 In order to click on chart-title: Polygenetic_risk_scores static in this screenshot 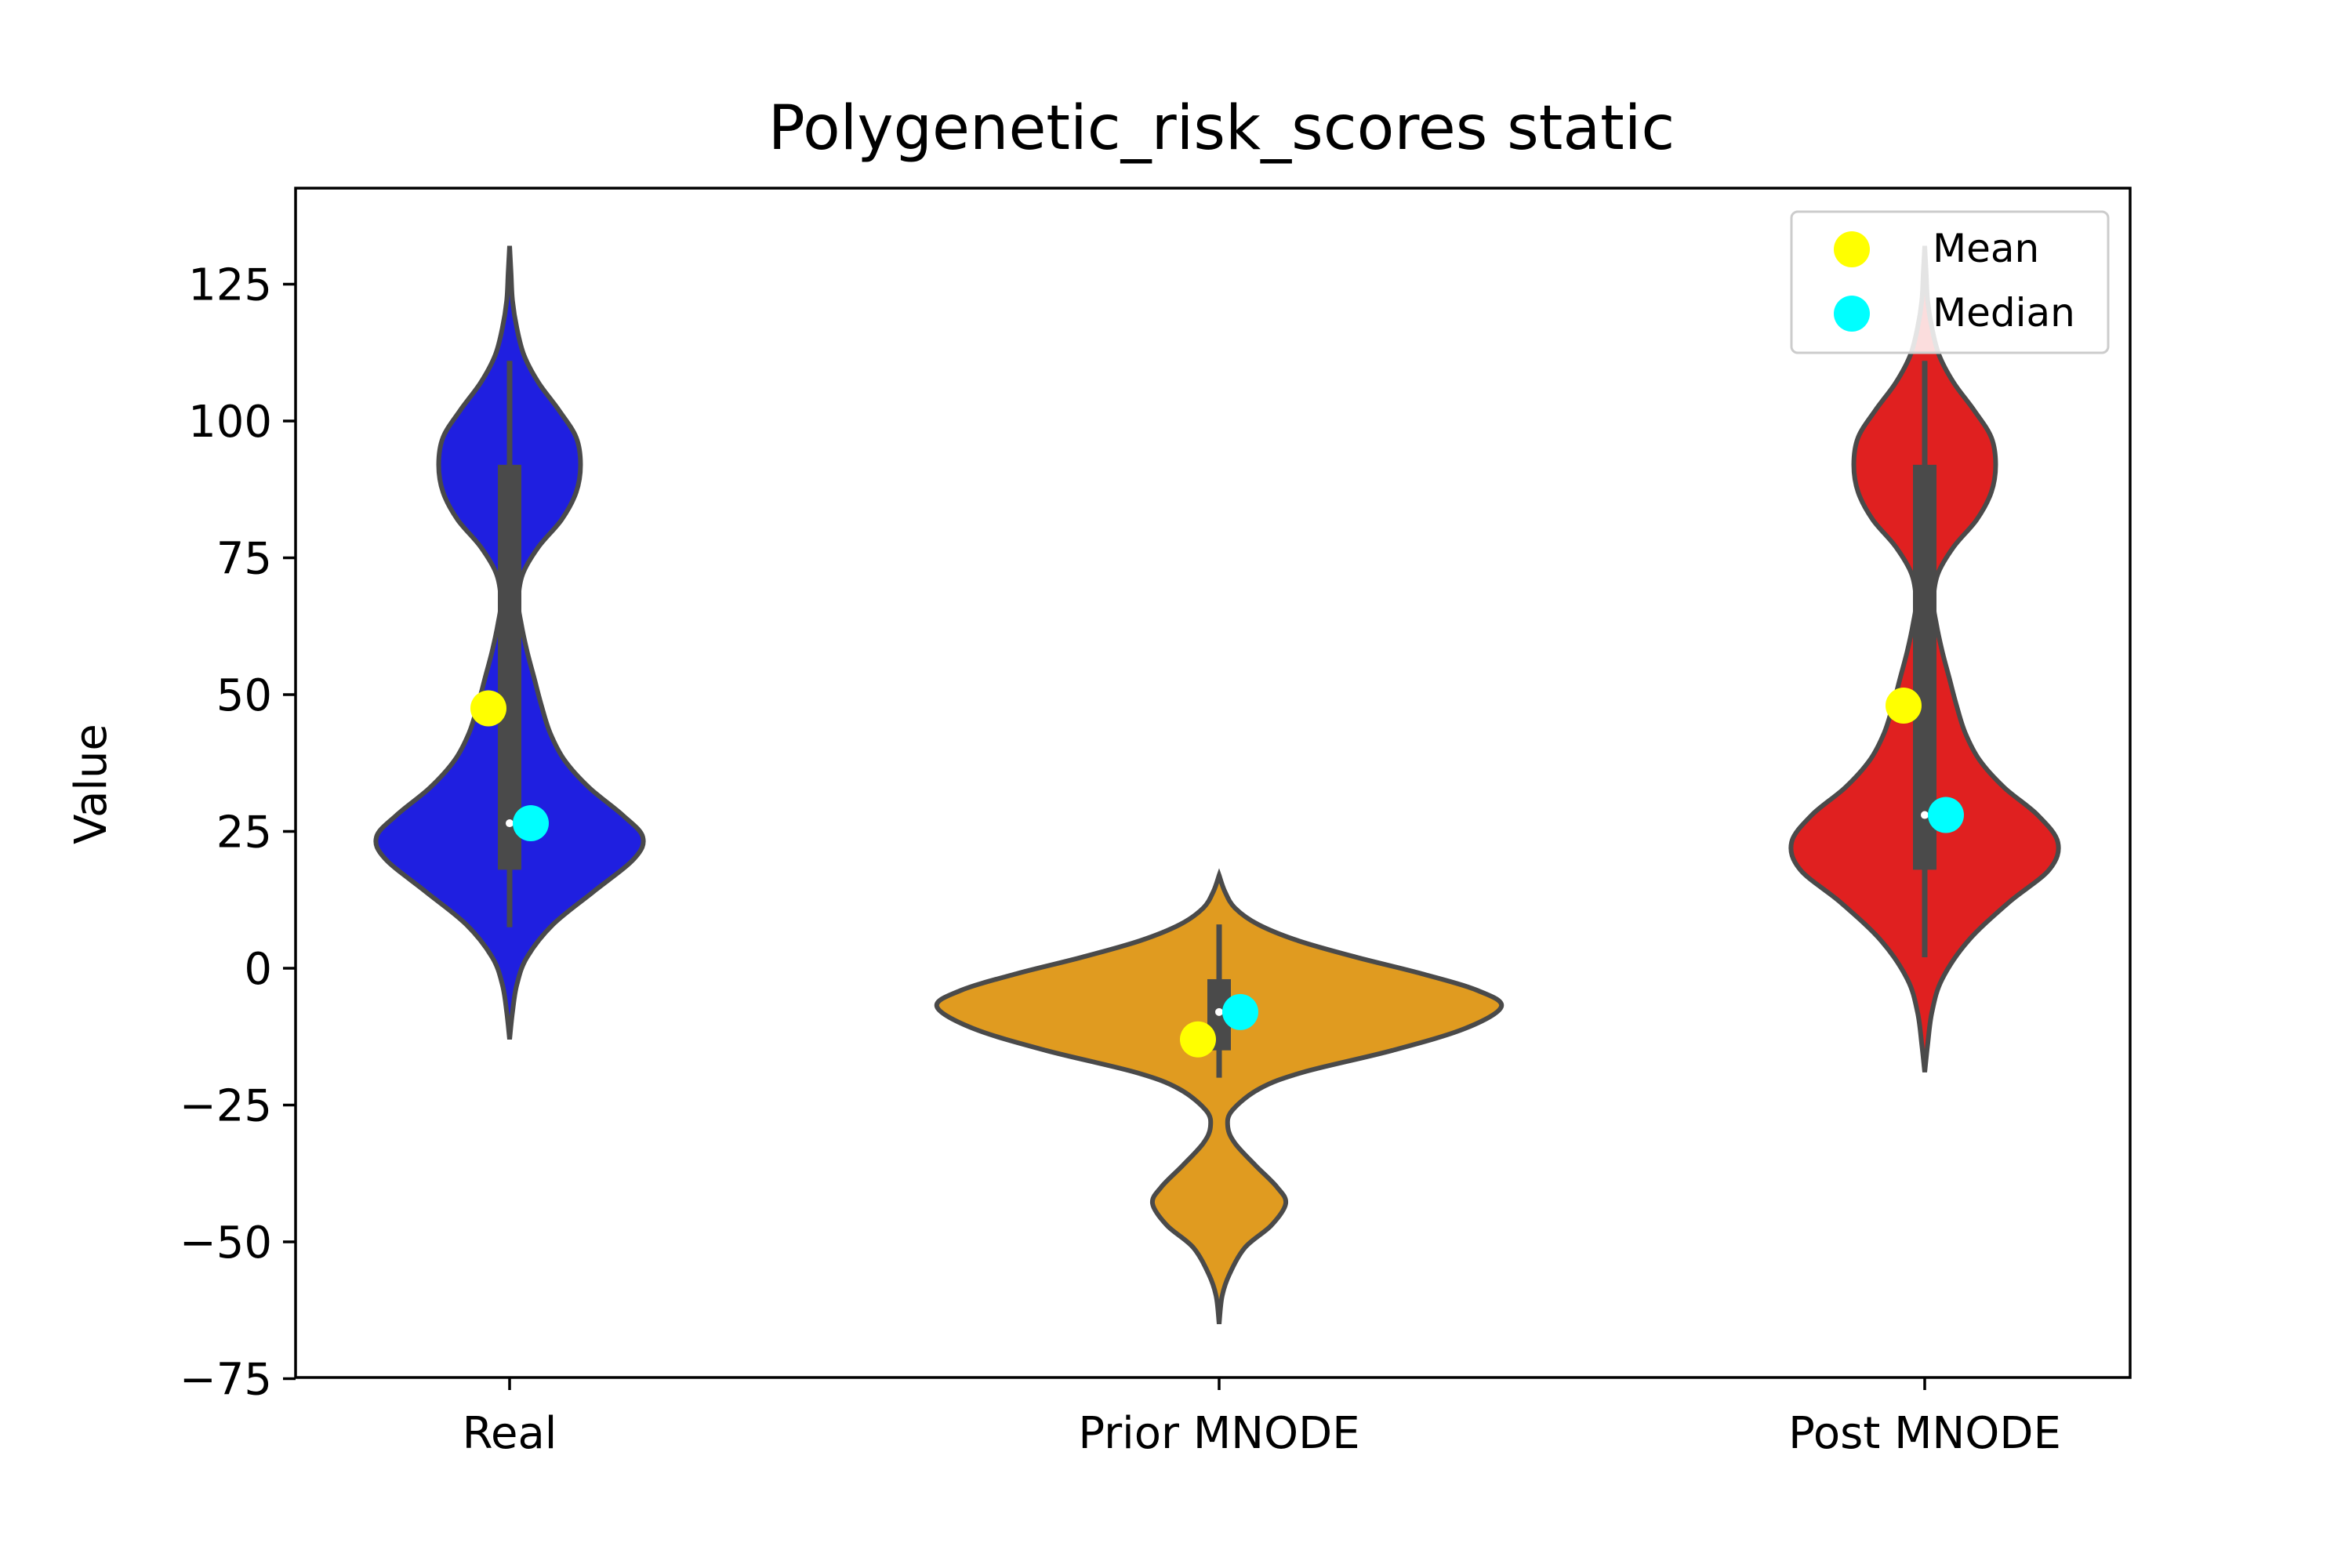, I will do `click(1221, 128)`.